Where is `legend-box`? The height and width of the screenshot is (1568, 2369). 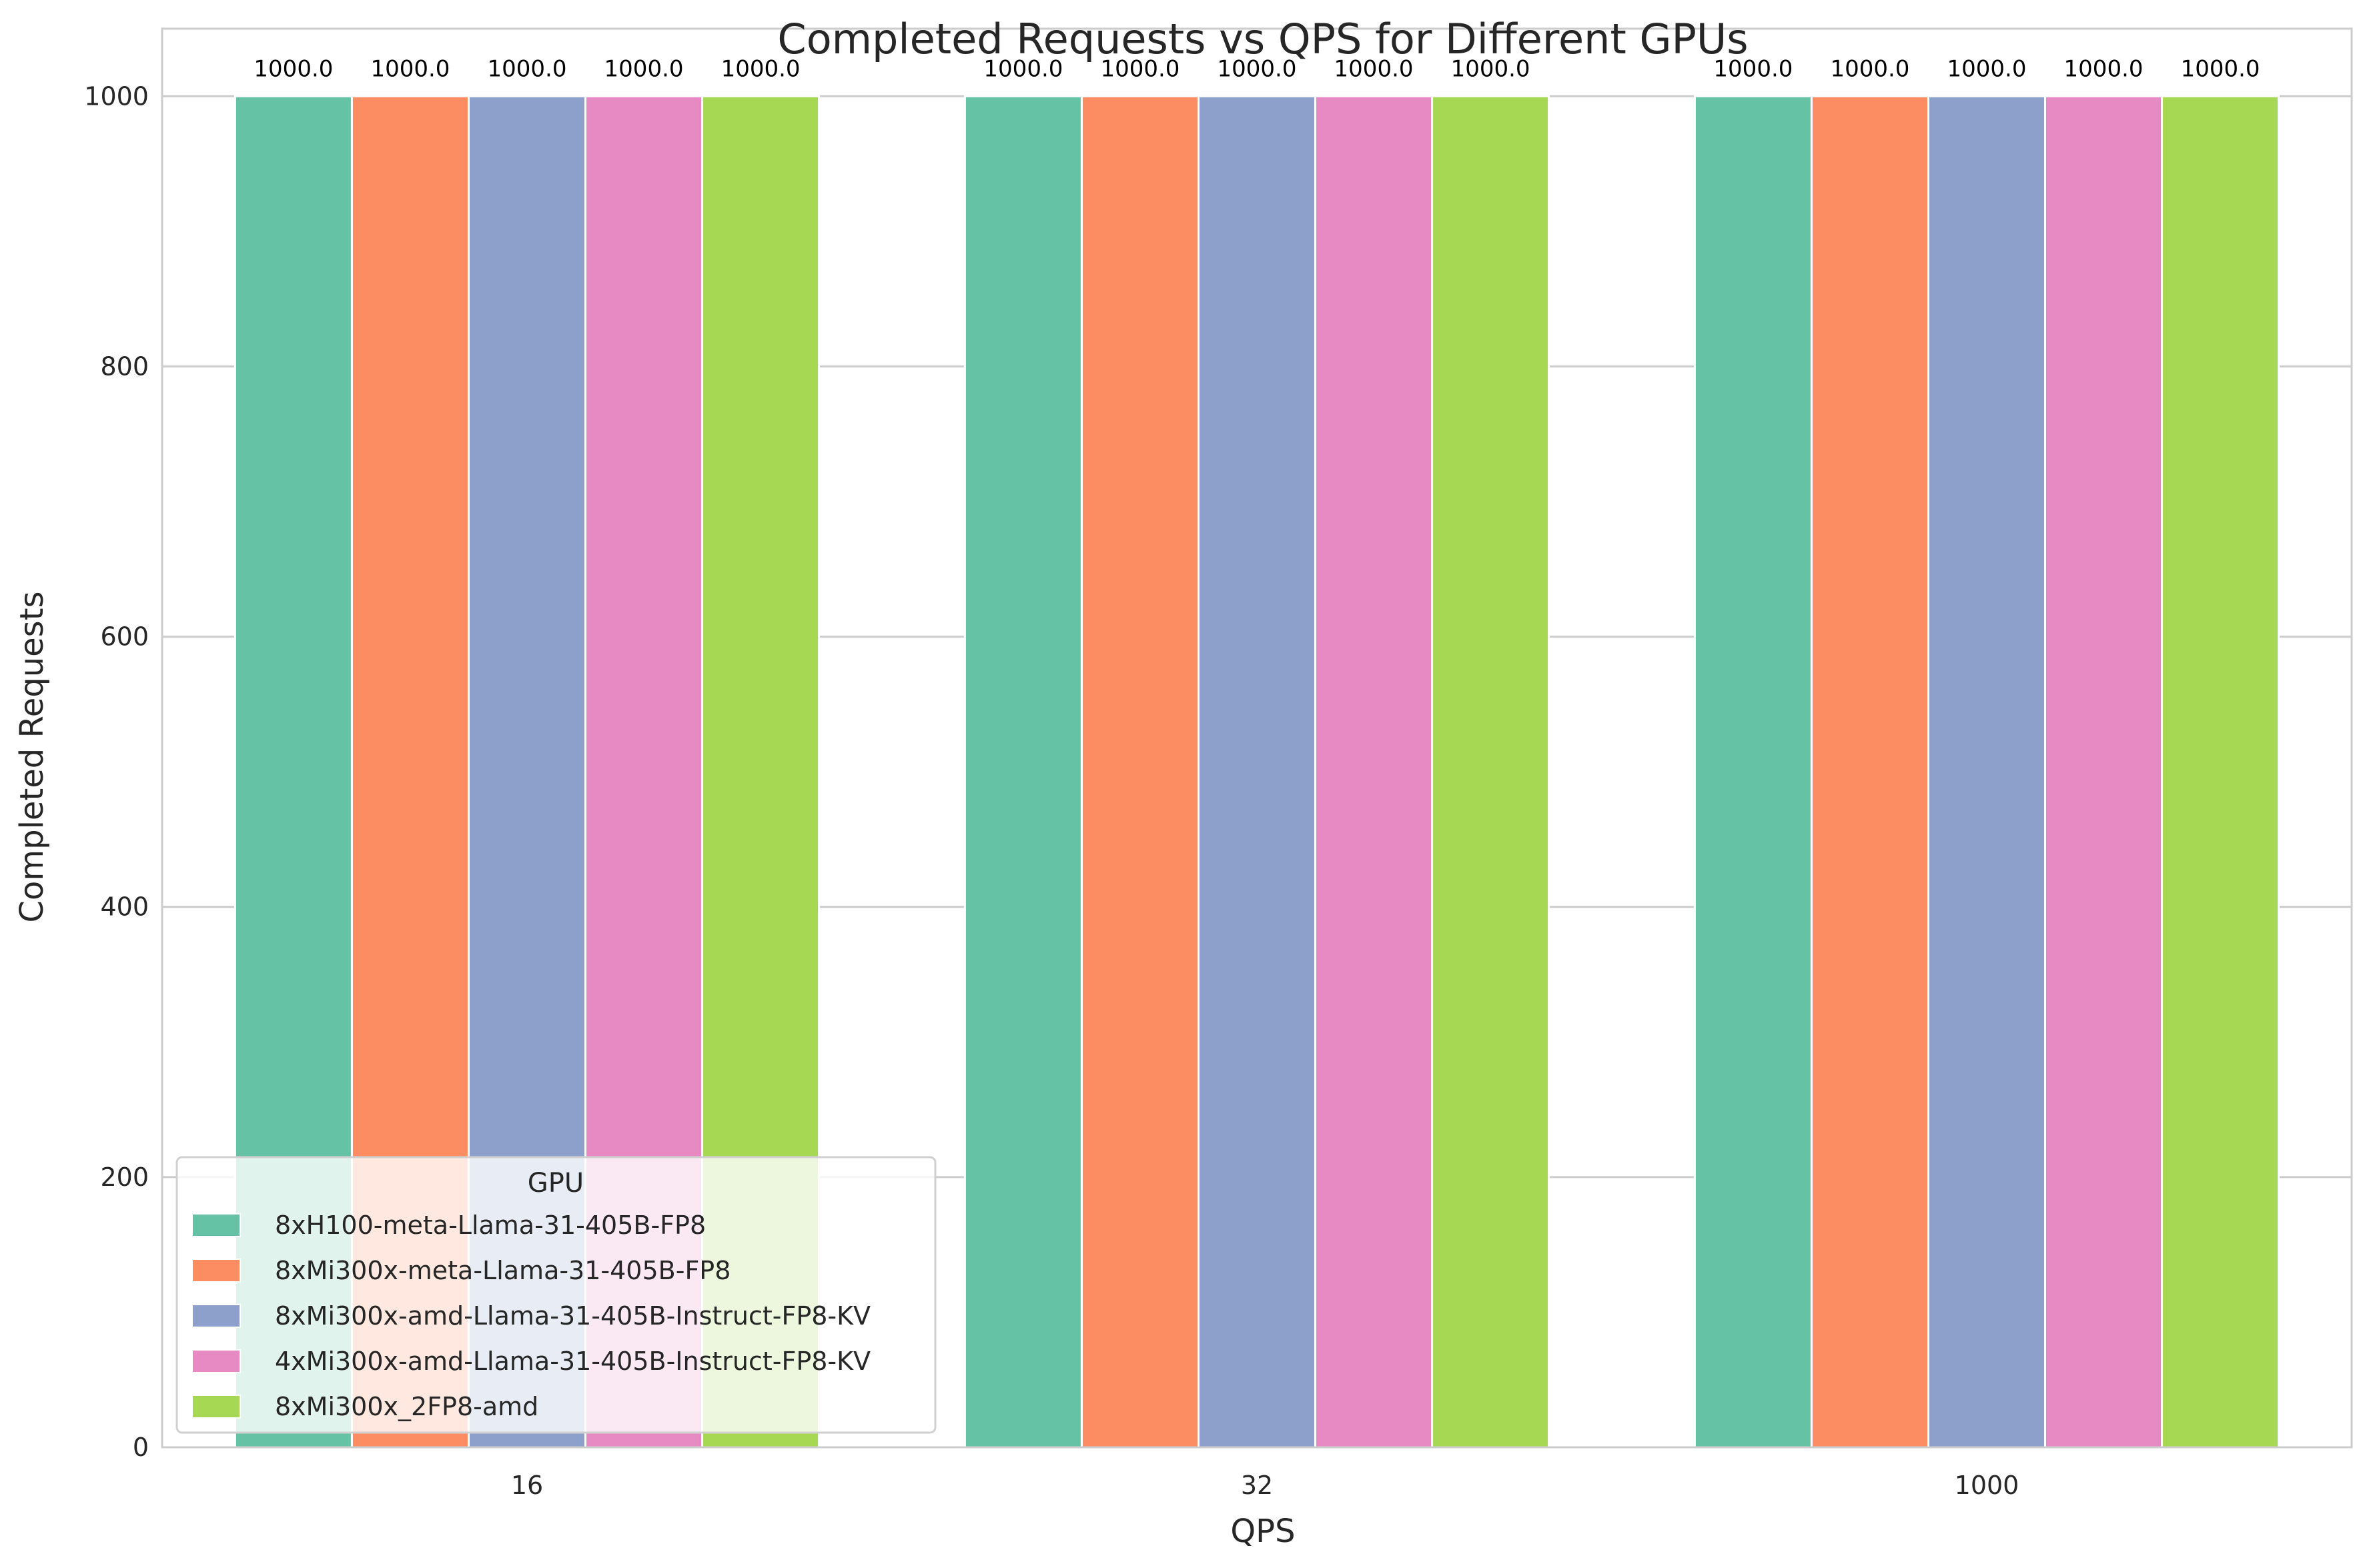 legend-box is located at coordinates (556, 1295).